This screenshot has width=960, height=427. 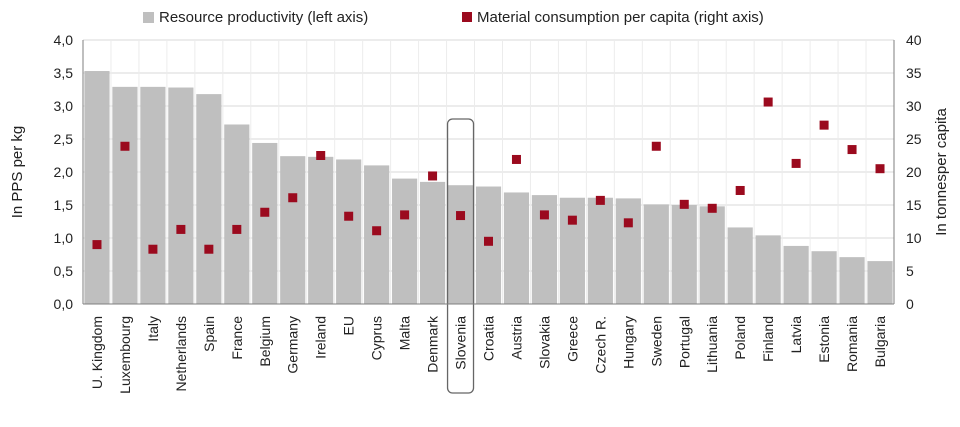 I want to click on right-tick-label: 20, so click(x=914, y=172).